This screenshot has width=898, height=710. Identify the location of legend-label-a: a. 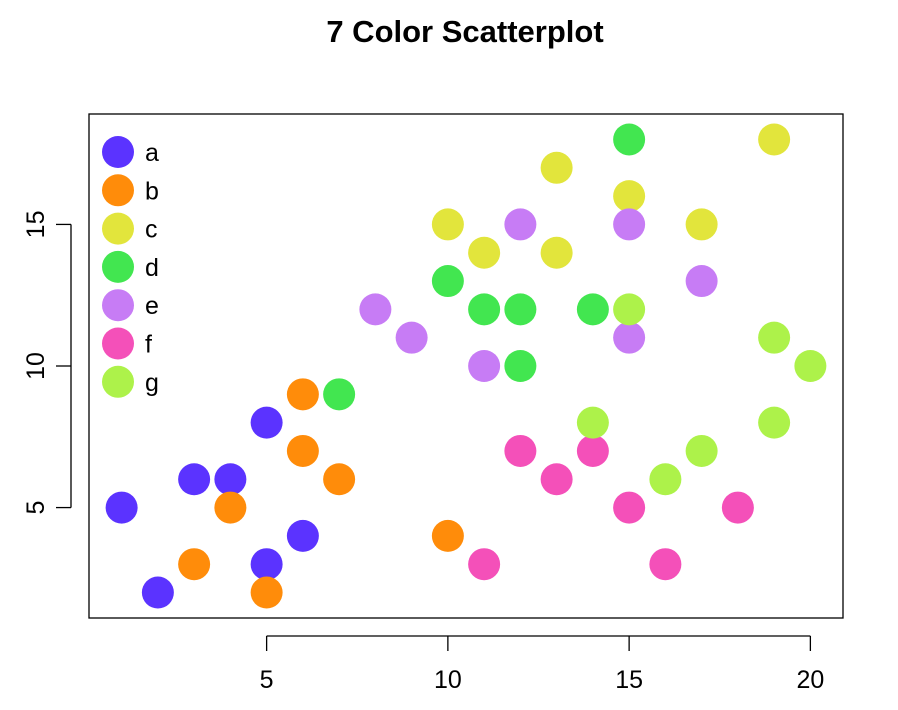
(152, 153).